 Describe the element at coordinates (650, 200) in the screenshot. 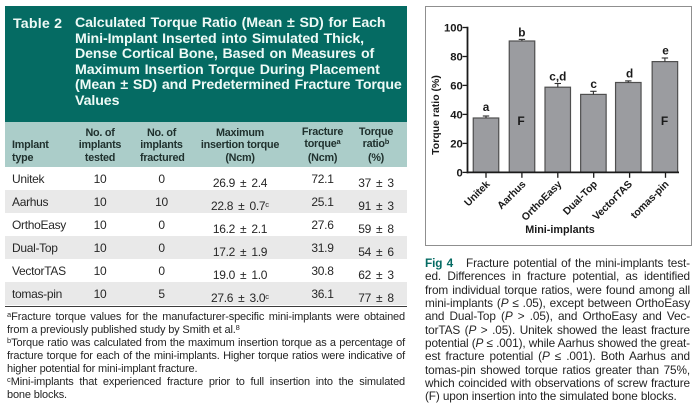

I see `svg-text: tomas-pin` at that location.